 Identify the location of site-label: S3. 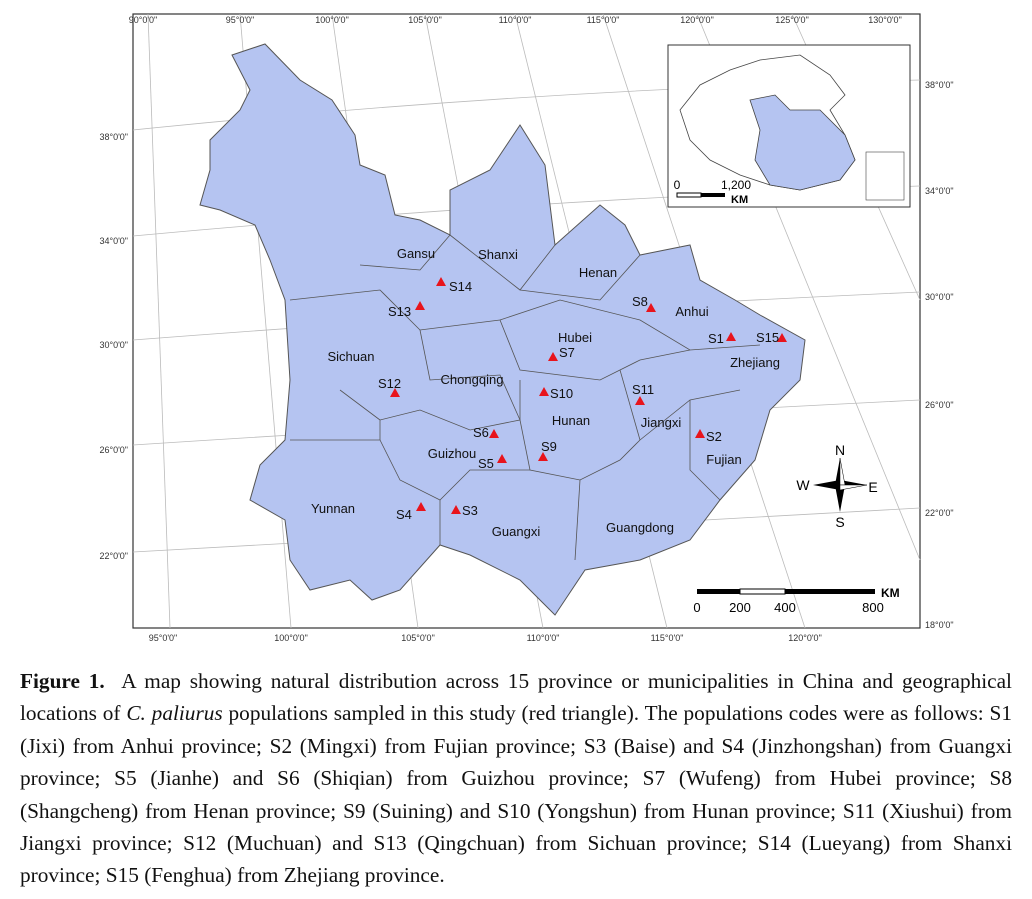
(470, 510).